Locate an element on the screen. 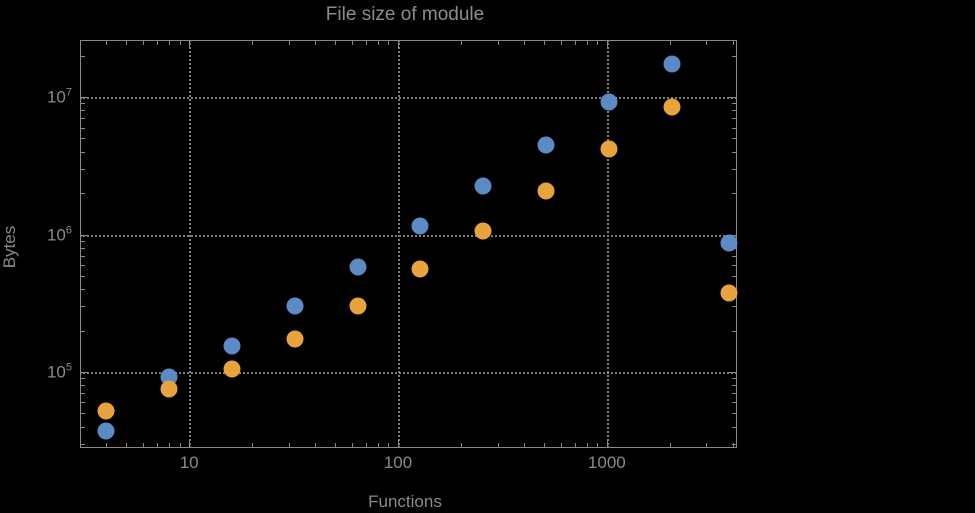  x-tick-label: 100 is located at coordinates (398, 462).